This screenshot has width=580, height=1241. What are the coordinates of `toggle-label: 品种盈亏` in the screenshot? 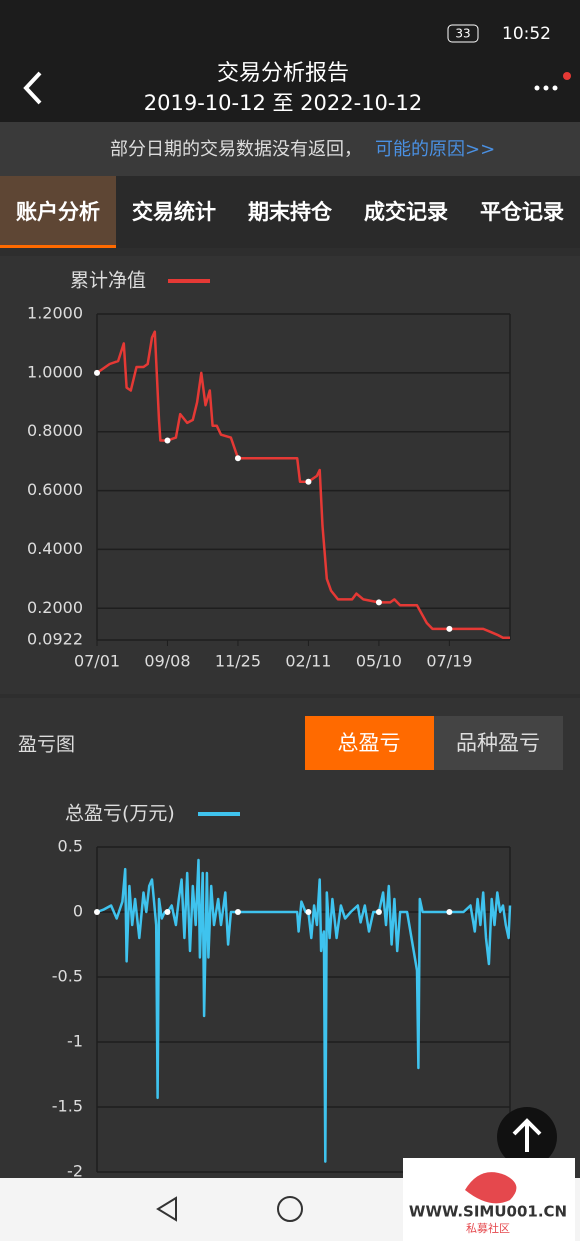 It's located at (498, 743).